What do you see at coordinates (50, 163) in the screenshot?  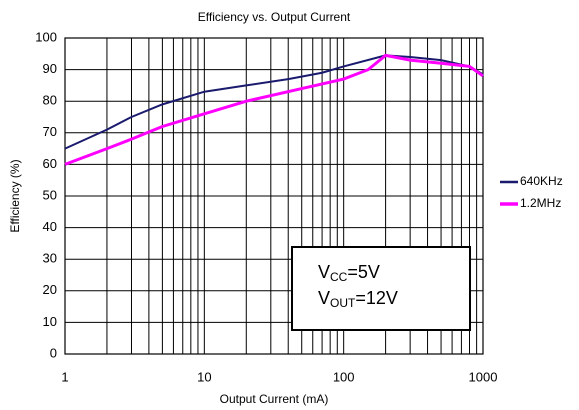 I see `y-tick-label: 60` at bounding box center [50, 163].